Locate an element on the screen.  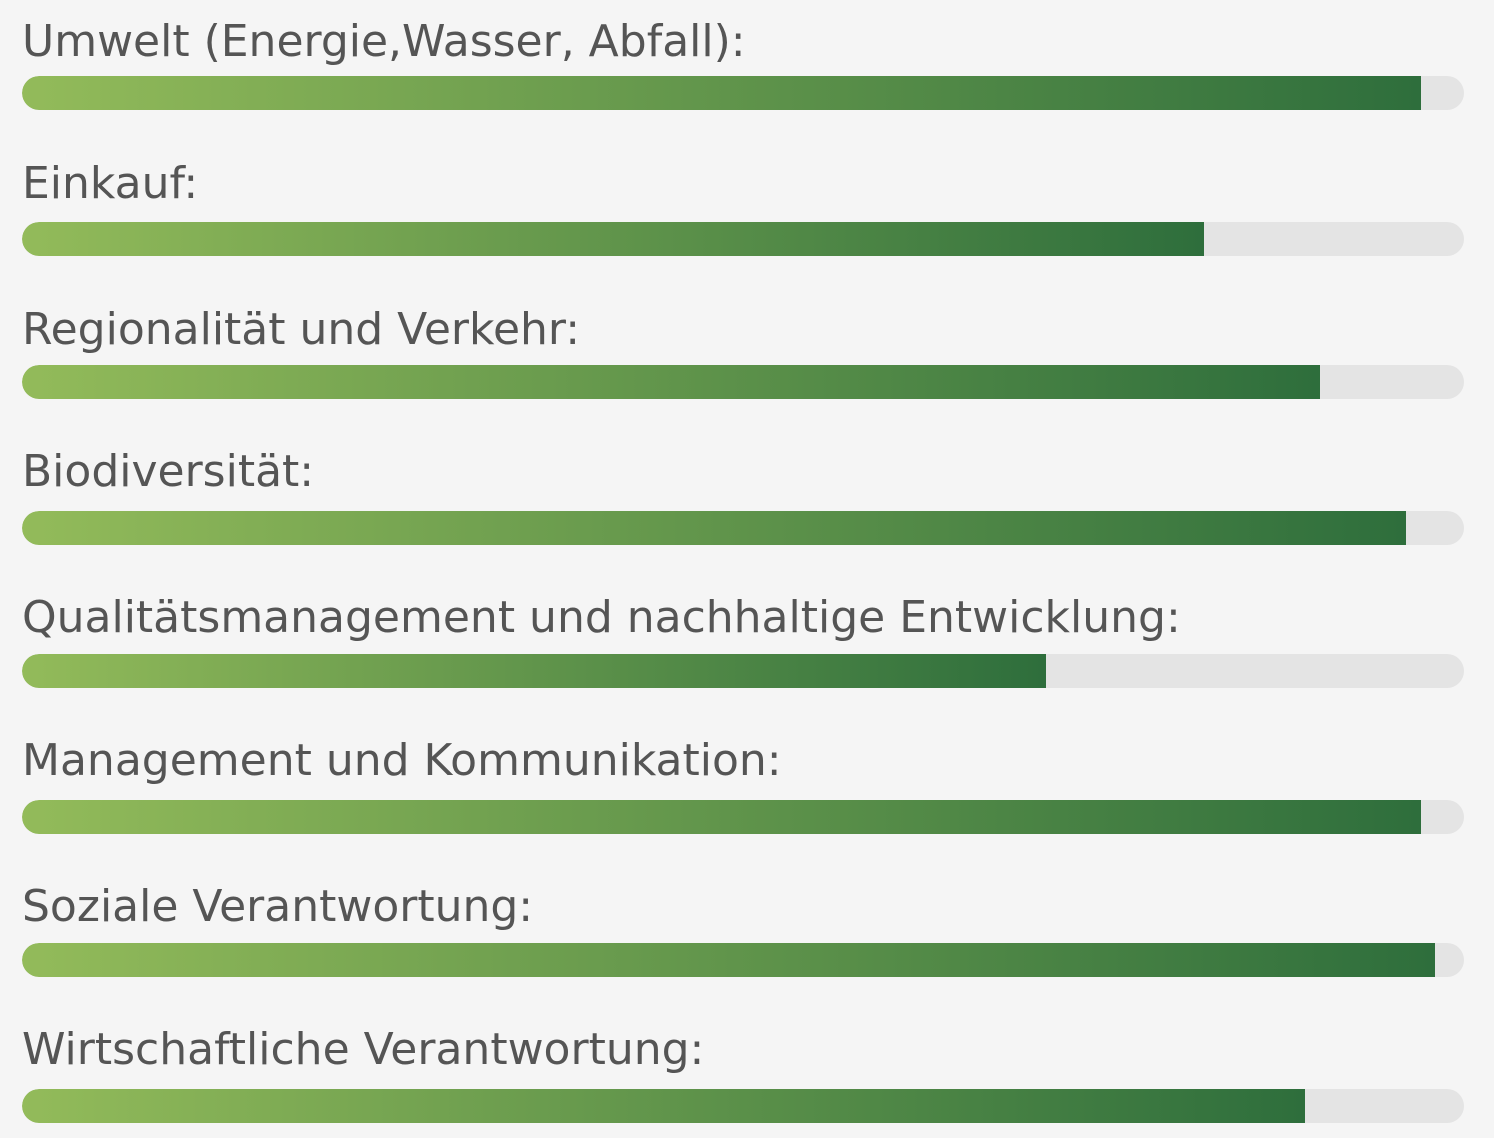
rating-label: Regionalität und Verkehr: is located at coordinates (301, 329).